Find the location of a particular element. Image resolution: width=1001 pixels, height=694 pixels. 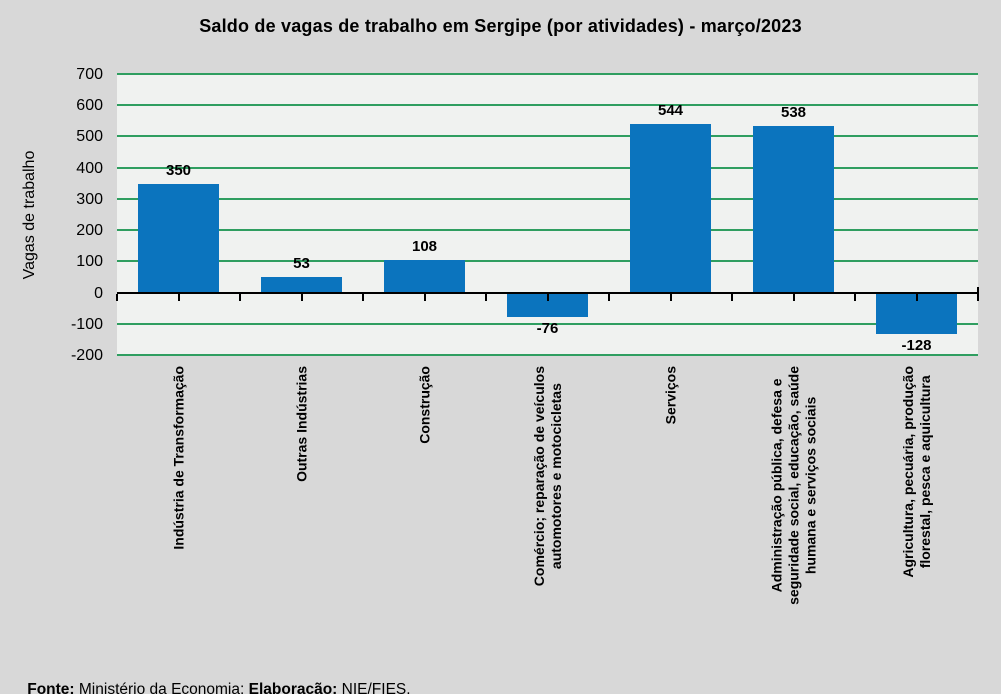

y-tick-label: 700 is located at coordinates (89, 74).